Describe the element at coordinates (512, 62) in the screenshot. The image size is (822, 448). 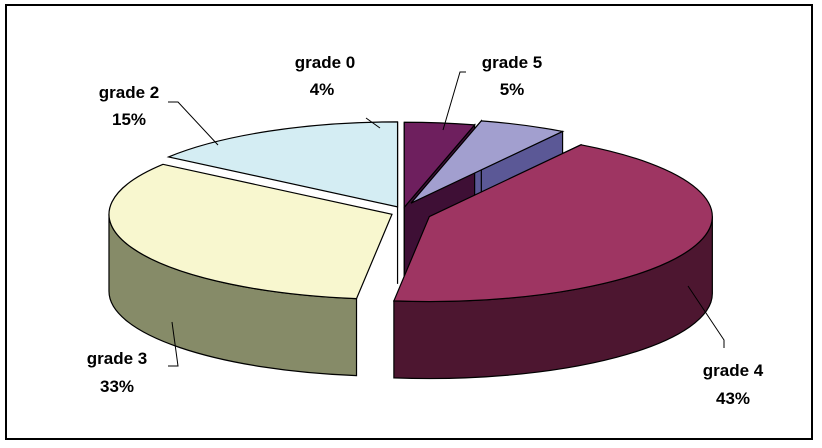
I see `slice-label-grade-5: grade 5` at that location.